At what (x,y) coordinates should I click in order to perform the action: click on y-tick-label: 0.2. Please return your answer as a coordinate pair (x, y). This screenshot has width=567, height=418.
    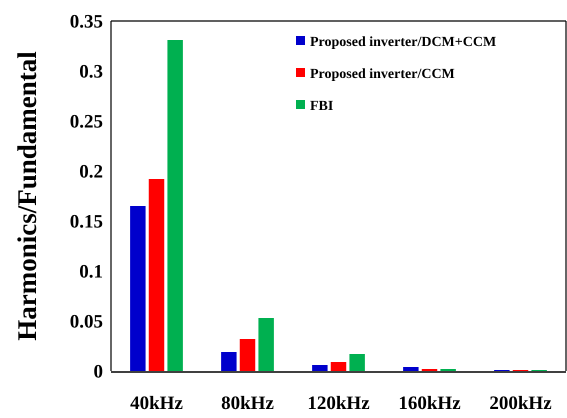
    Looking at the image, I should click on (91, 172).